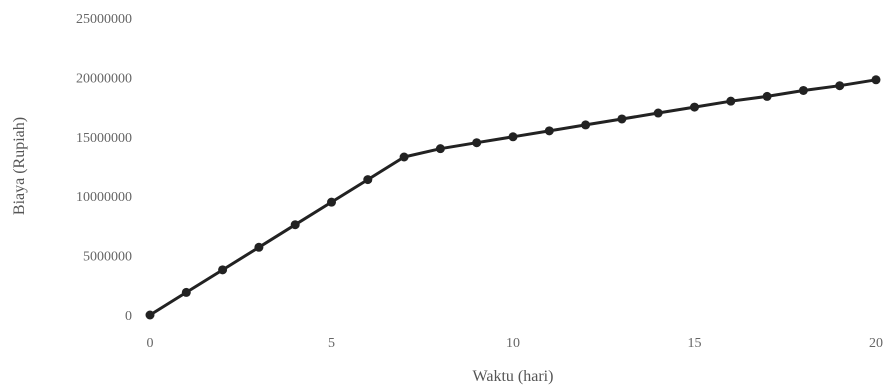  What do you see at coordinates (876, 343) in the screenshot?
I see `x-tick-label: 20` at bounding box center [876, 343].